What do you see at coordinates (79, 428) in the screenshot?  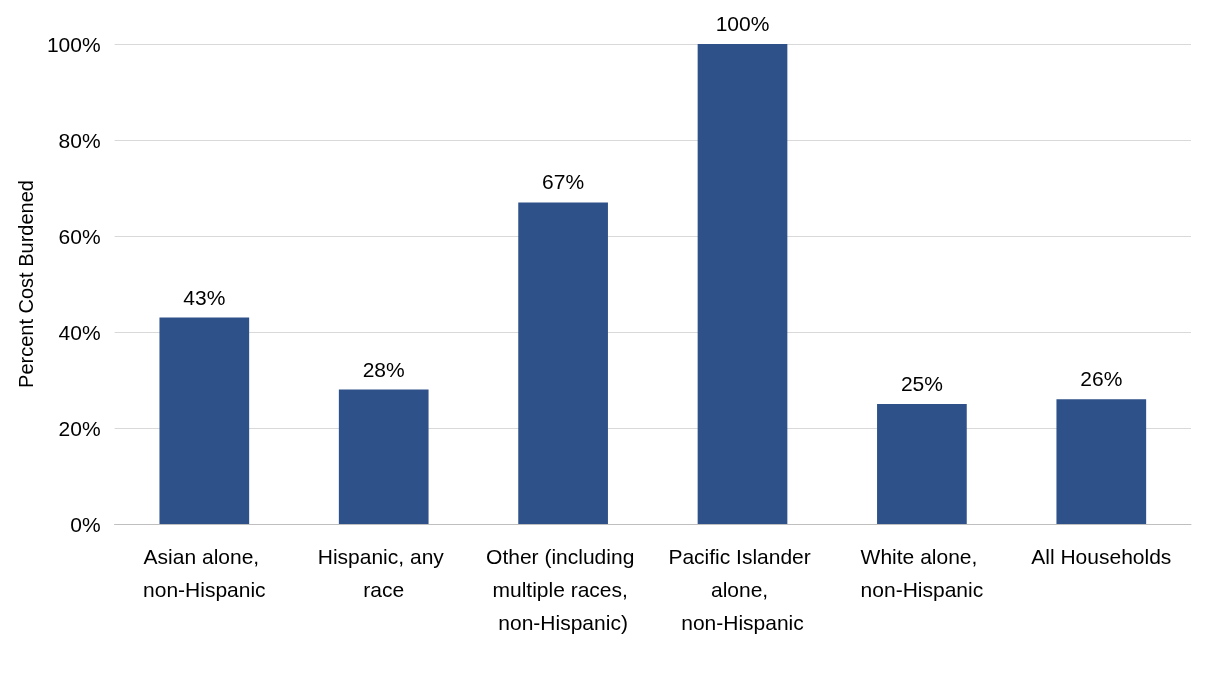 I see `y-tick-label: 20%` at bounding box center [79, 428].